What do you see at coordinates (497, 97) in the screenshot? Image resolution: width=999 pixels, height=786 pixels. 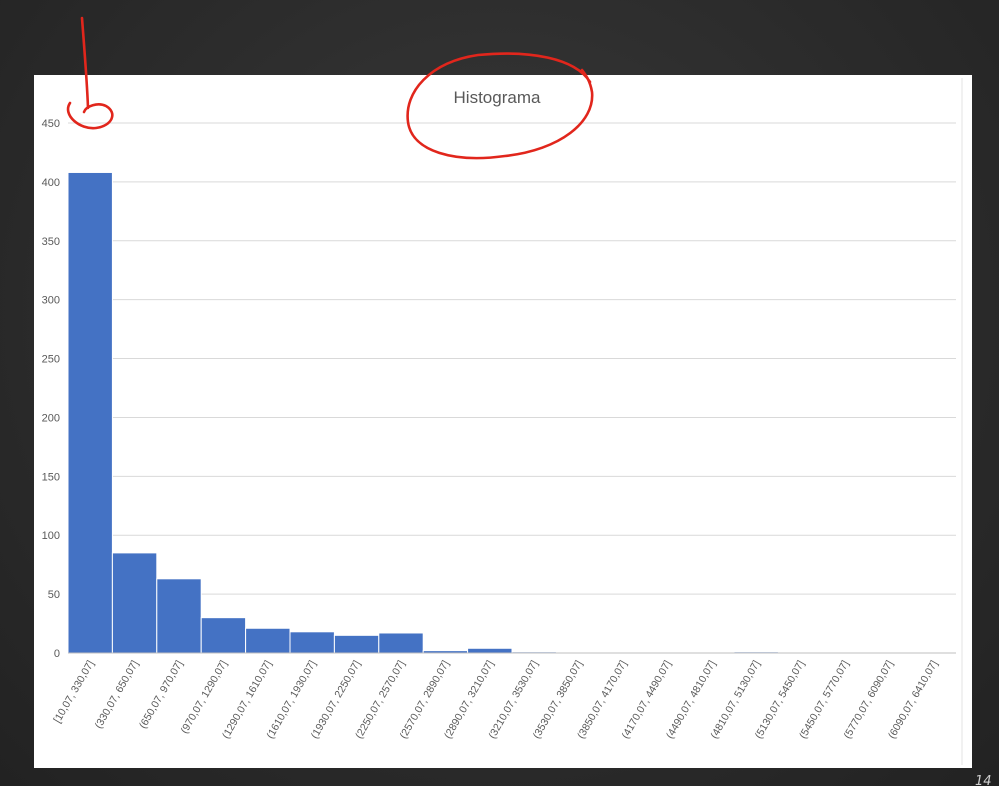 I see `chart-title: Histograma` at bounding box center [497, 97].